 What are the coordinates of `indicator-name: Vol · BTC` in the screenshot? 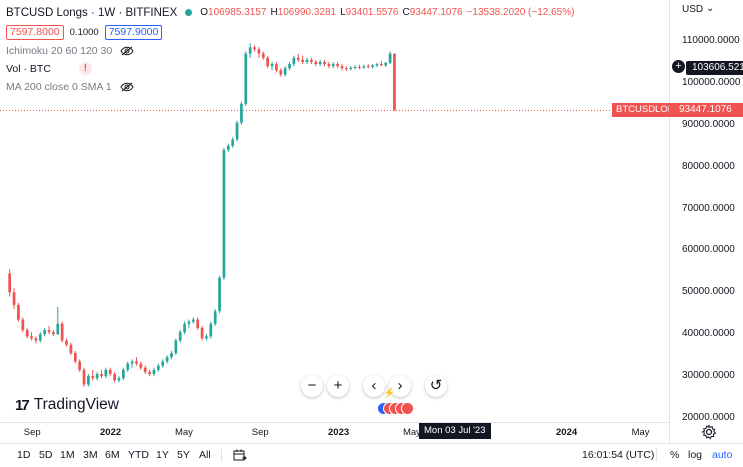 It's located at (28, 68).